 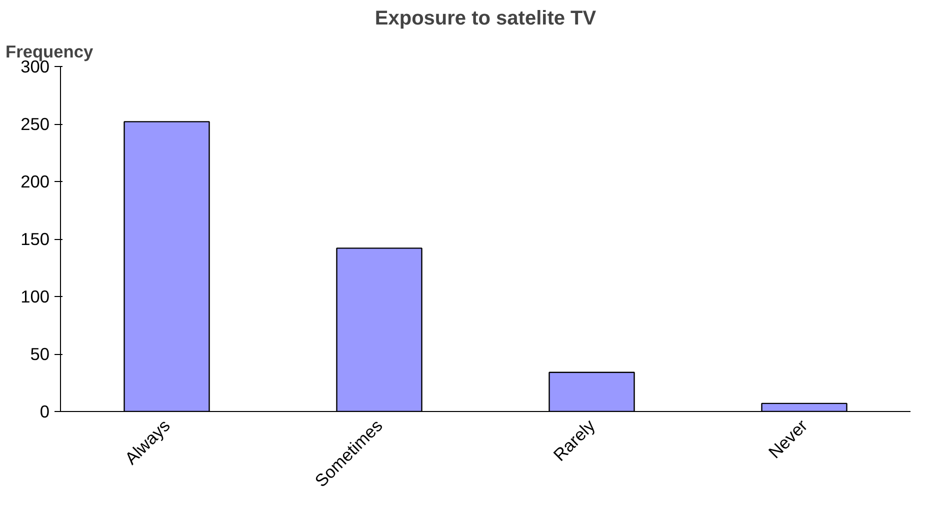 I want to click on y-tick-label: 200, so click(x=35, y=182).